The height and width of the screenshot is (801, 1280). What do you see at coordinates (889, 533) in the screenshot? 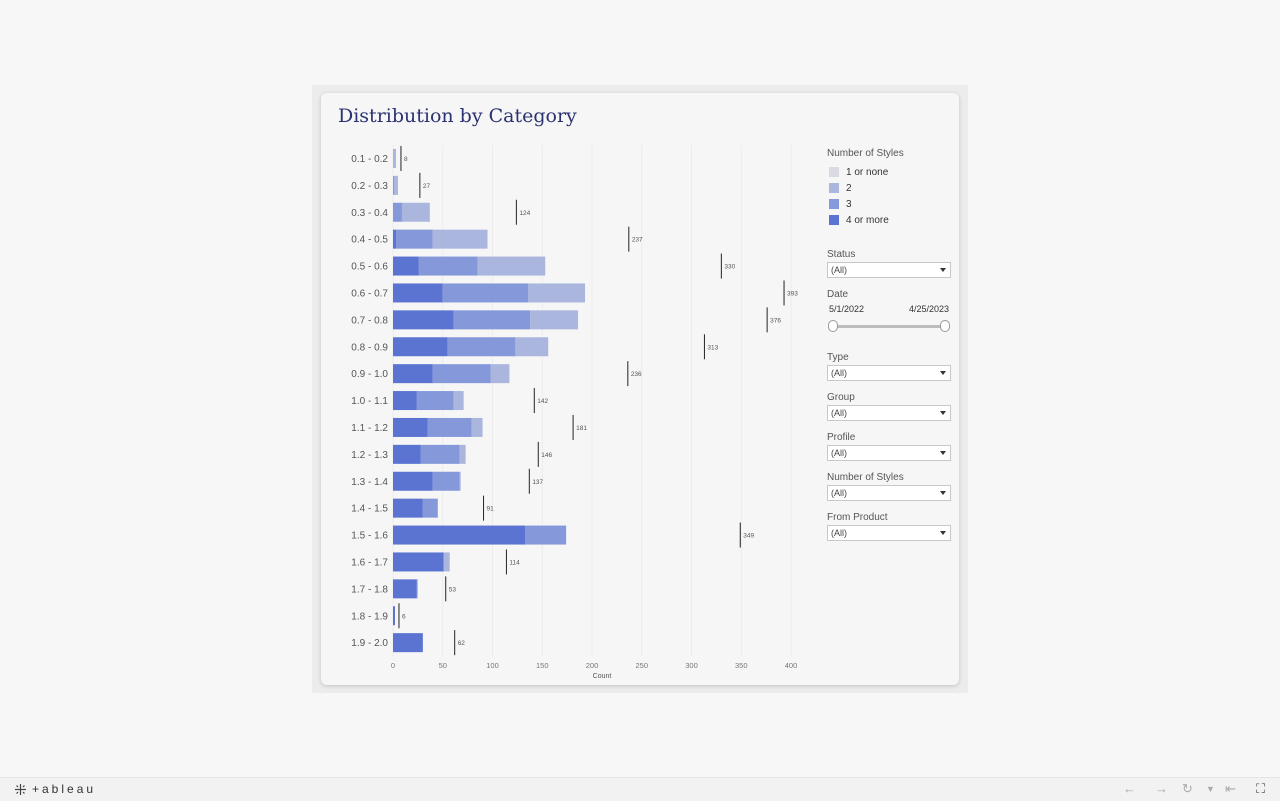
I see `from-product-dropdown: (All)` at bounding box center [889, 533].